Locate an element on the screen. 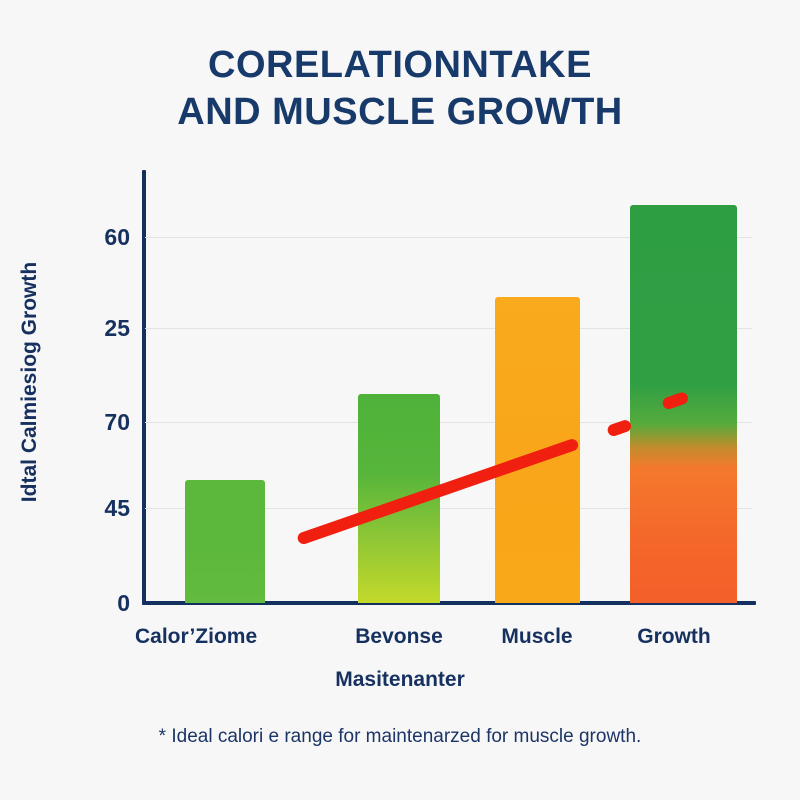 Image resolution: width=800 pixels, height=800 pixels. y-axis-title: Idtal Calmiesiog Growth is located at coordinates (29, 382).